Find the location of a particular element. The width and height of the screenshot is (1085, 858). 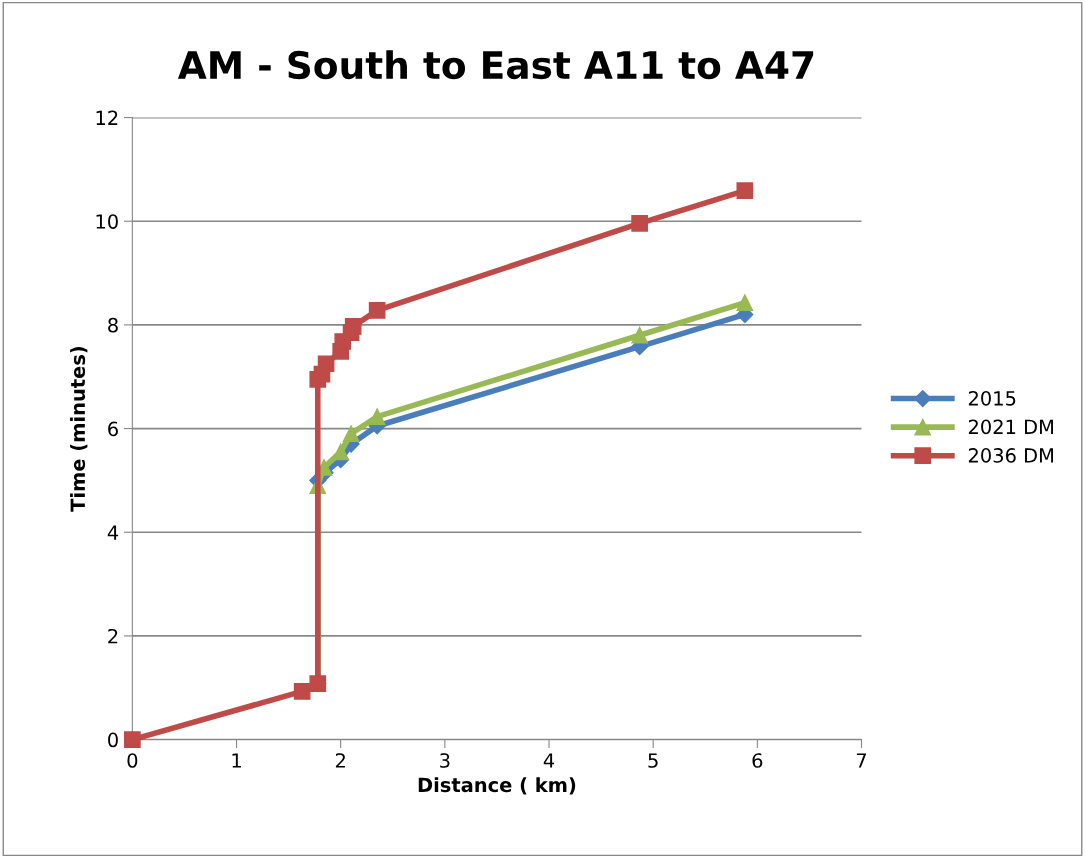

x-tick-label: 2 is located at coordinates (340, 760).